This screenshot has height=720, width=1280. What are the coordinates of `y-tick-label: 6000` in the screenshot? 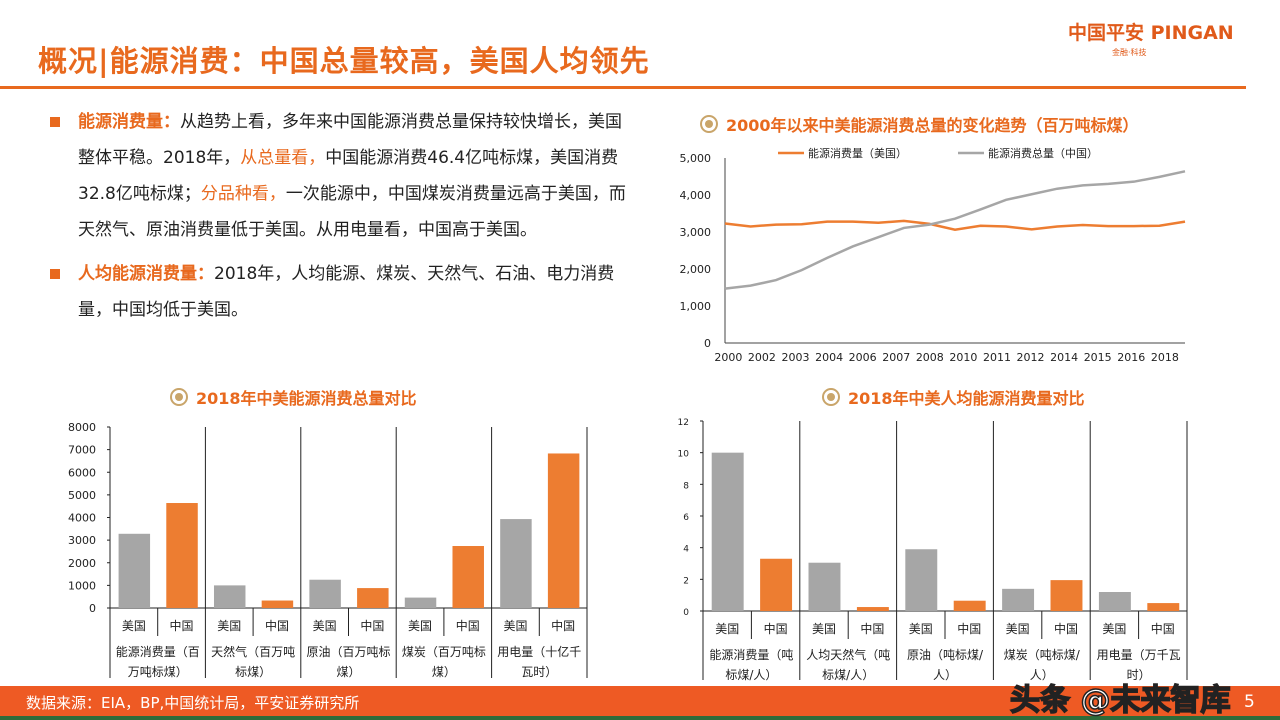 It's located at (82, 472).